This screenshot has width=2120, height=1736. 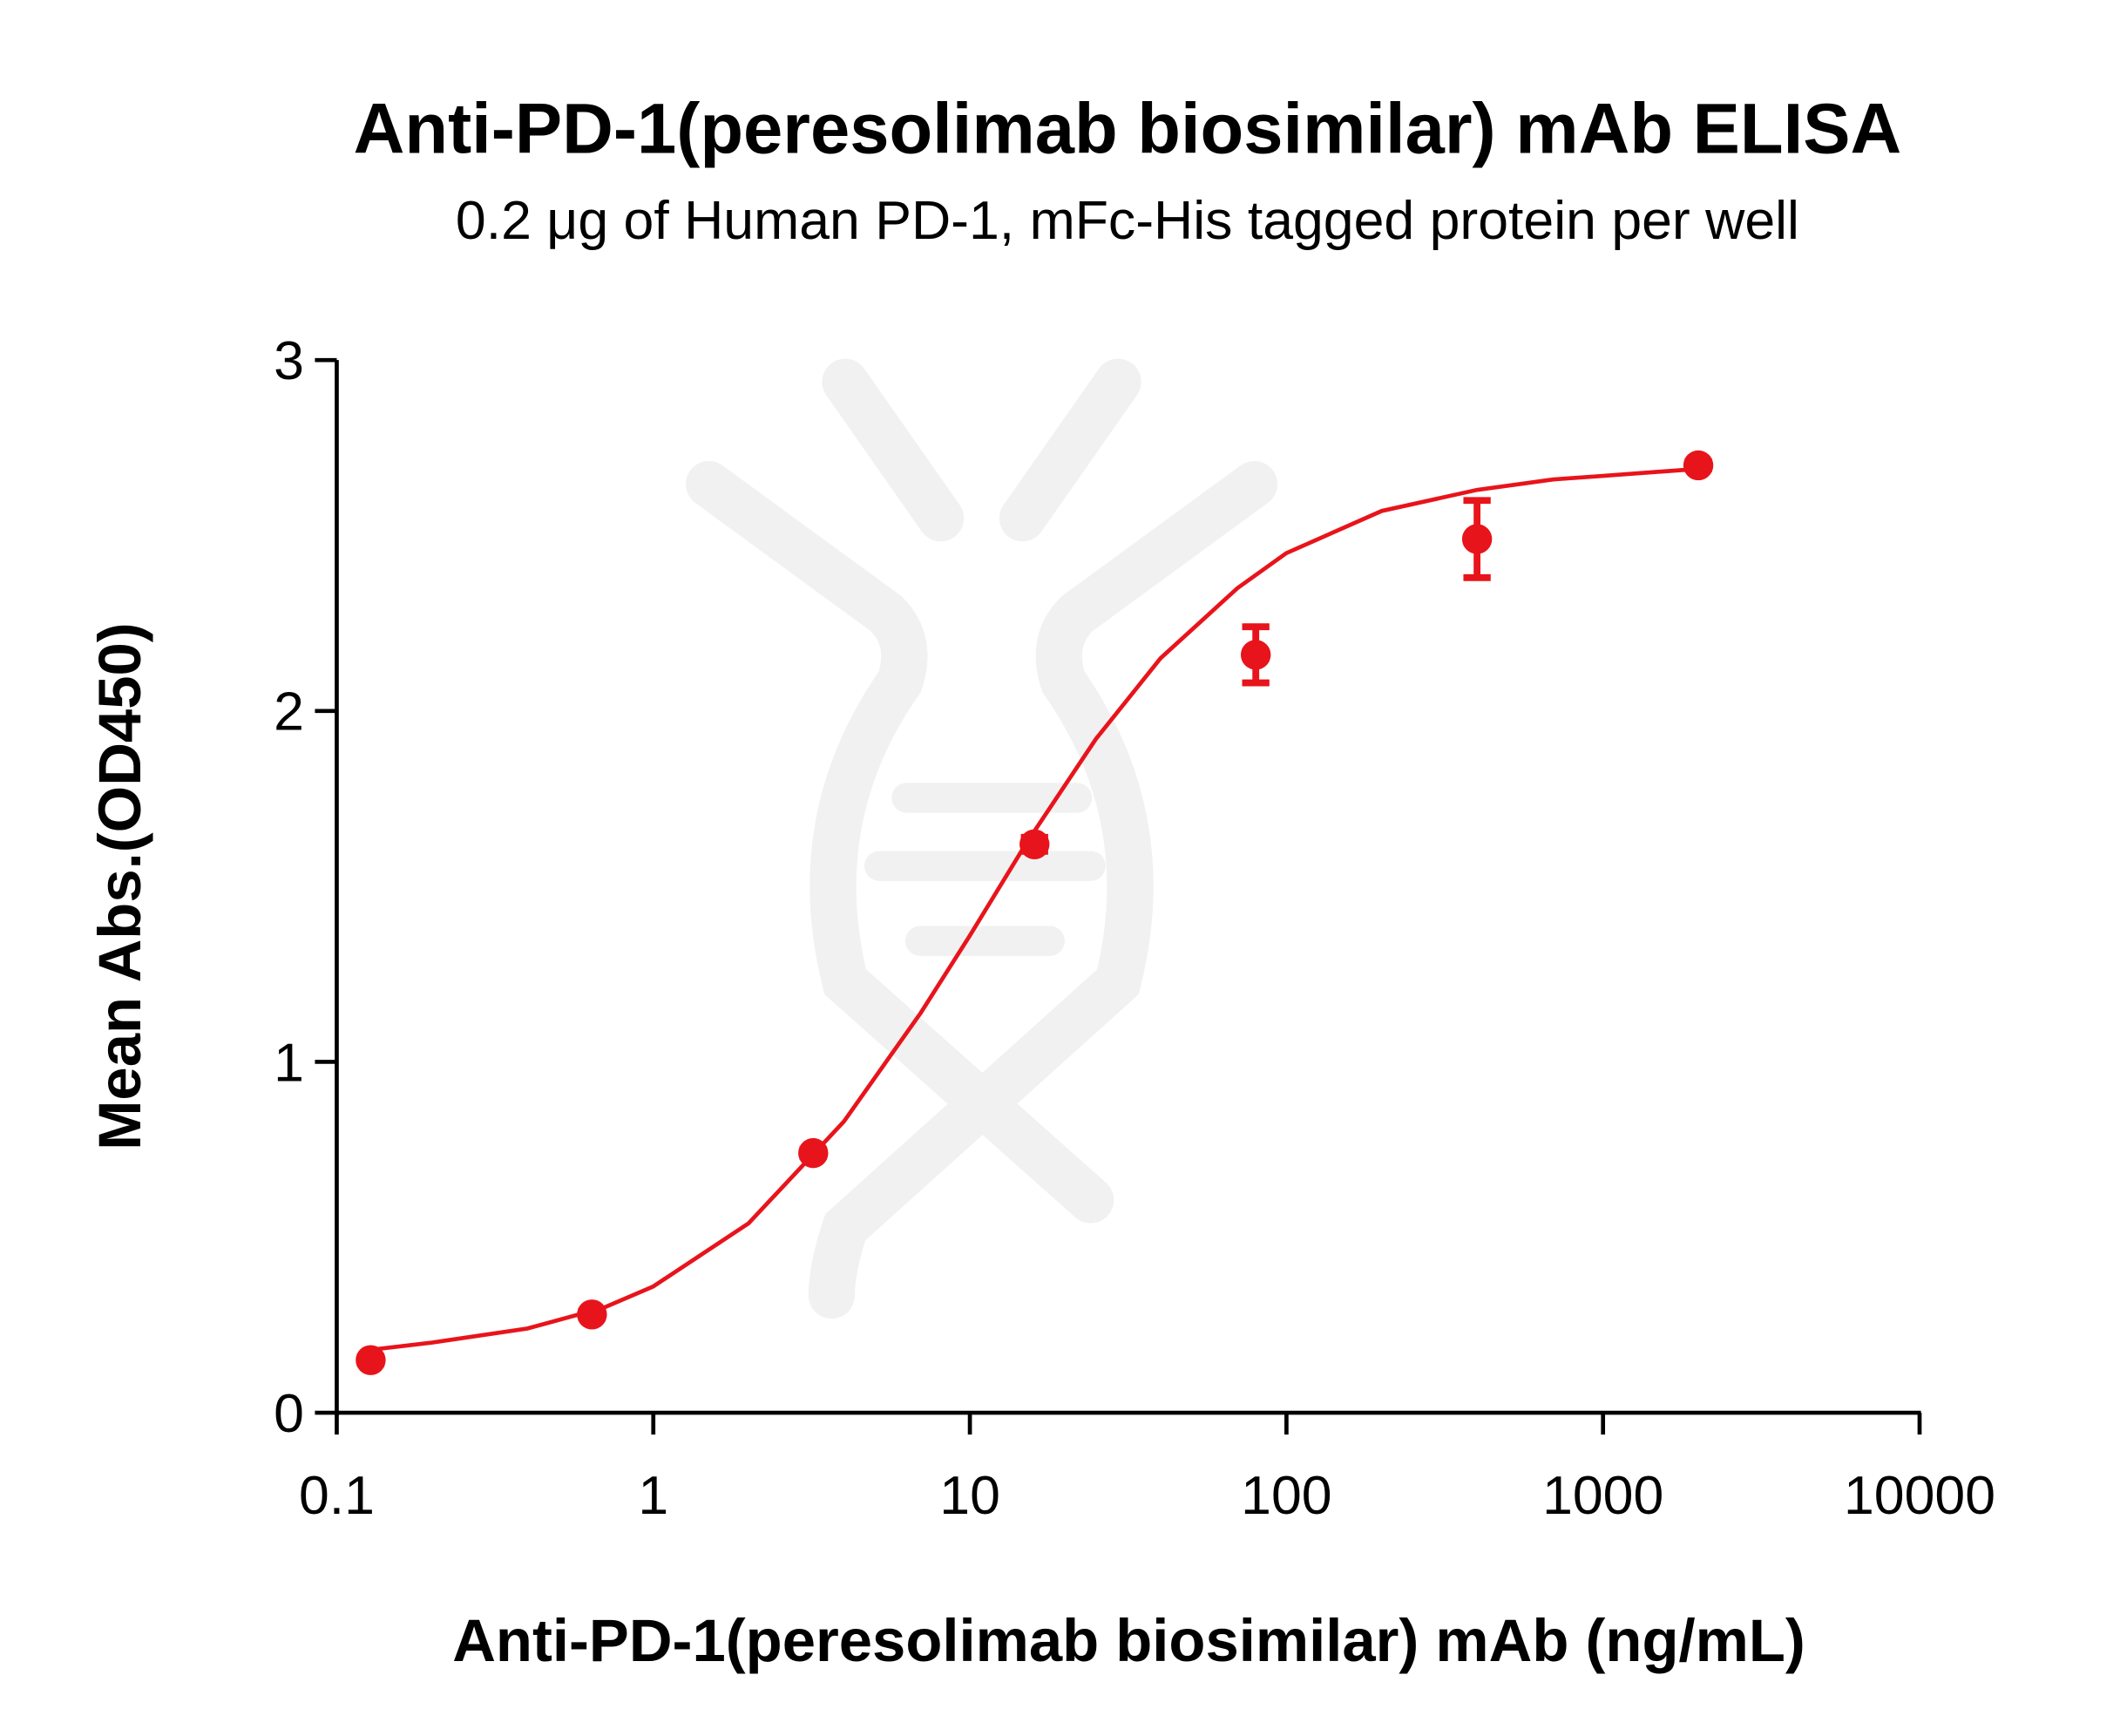 What do you see at coordinates (969, 1495) in the screenshot?
I see `x-tick-label: 10` at bounding box center [969, 1495].